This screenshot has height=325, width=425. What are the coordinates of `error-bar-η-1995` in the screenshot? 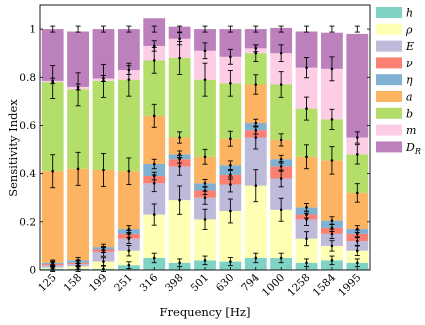 It's located at (357, 229).